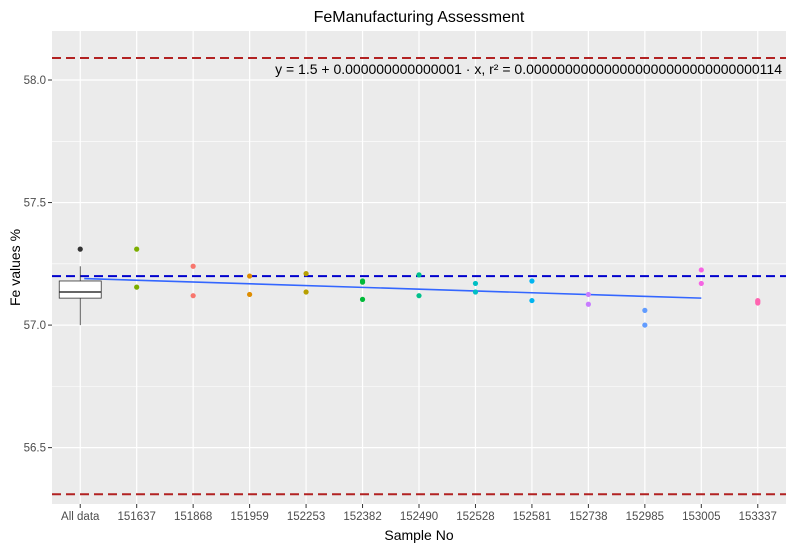 This screenshot has width=797, height=549. I want to click on x-tick-label: 151959, so click(249, 517).